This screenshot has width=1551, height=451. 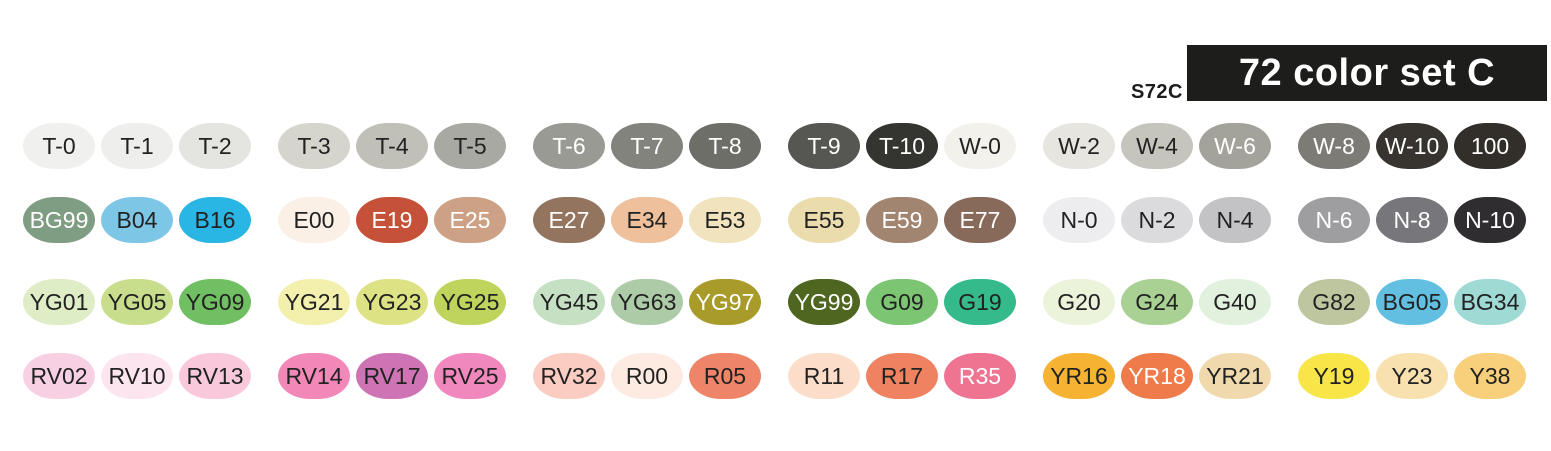 I want to click on swatch-Y23: Y23, so click(x=1412, y=376).